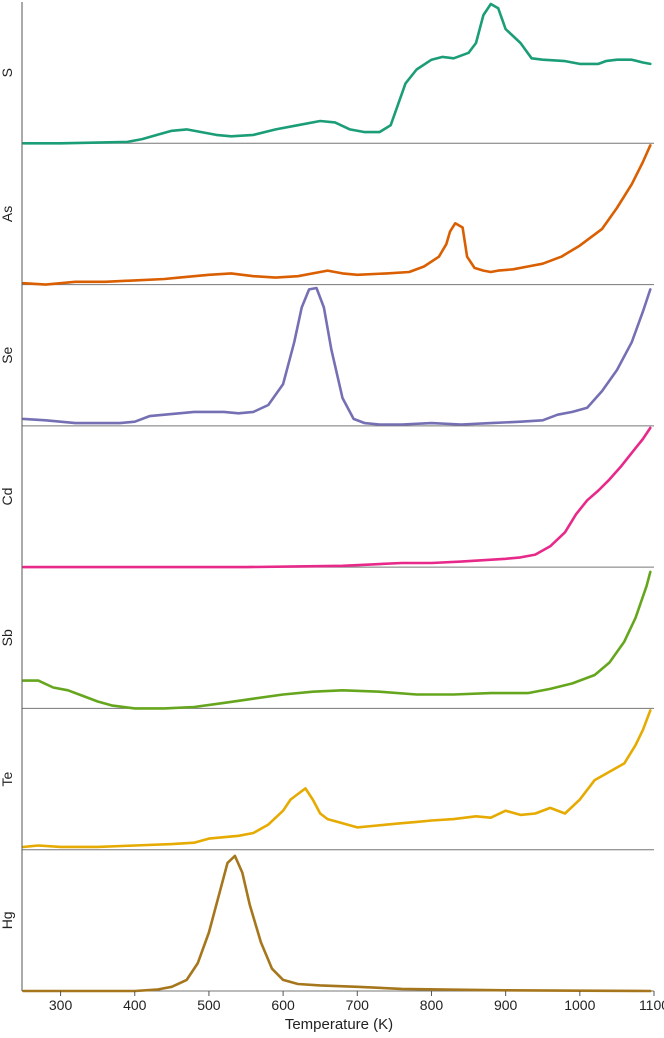  What do you see at coordinates (7, 497) in the screenshot?
I see `series-label-cd: Cd` at bounding box center [7, 497].